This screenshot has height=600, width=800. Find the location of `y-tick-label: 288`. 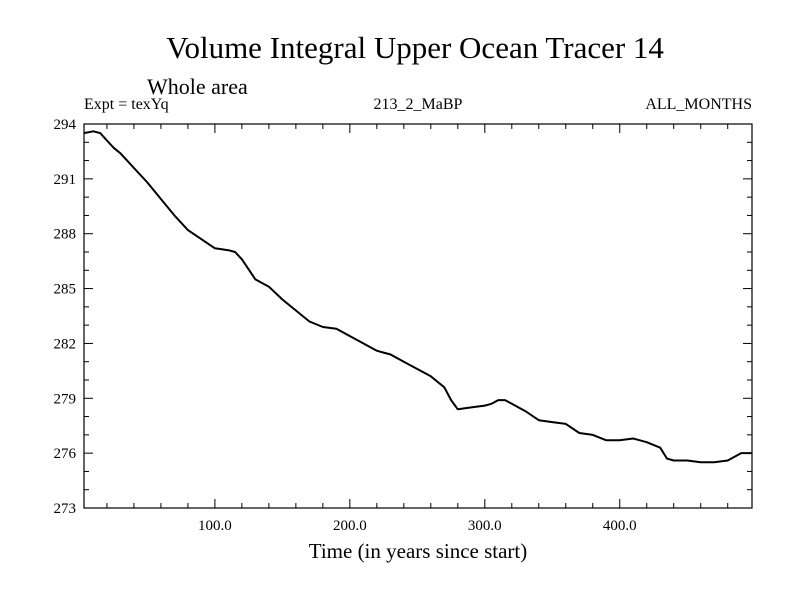

y-tick-label: 288 is located at coordinates (65, 235).